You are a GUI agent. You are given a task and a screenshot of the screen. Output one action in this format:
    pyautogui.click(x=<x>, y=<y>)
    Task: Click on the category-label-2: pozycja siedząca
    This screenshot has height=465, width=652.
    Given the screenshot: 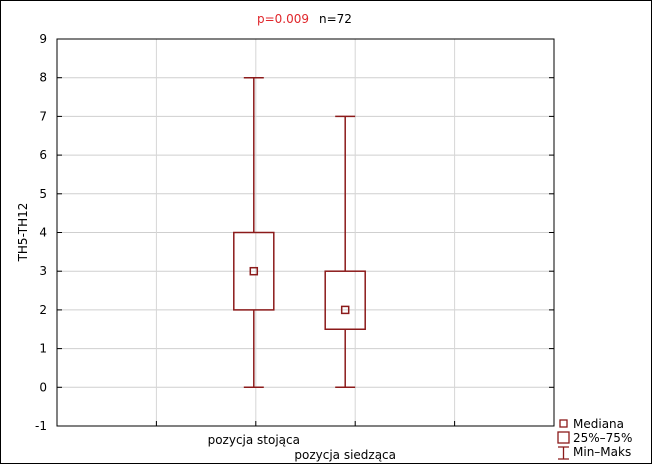 What is the action you would take?
    pyautogui.click(x=345, y=455)
    